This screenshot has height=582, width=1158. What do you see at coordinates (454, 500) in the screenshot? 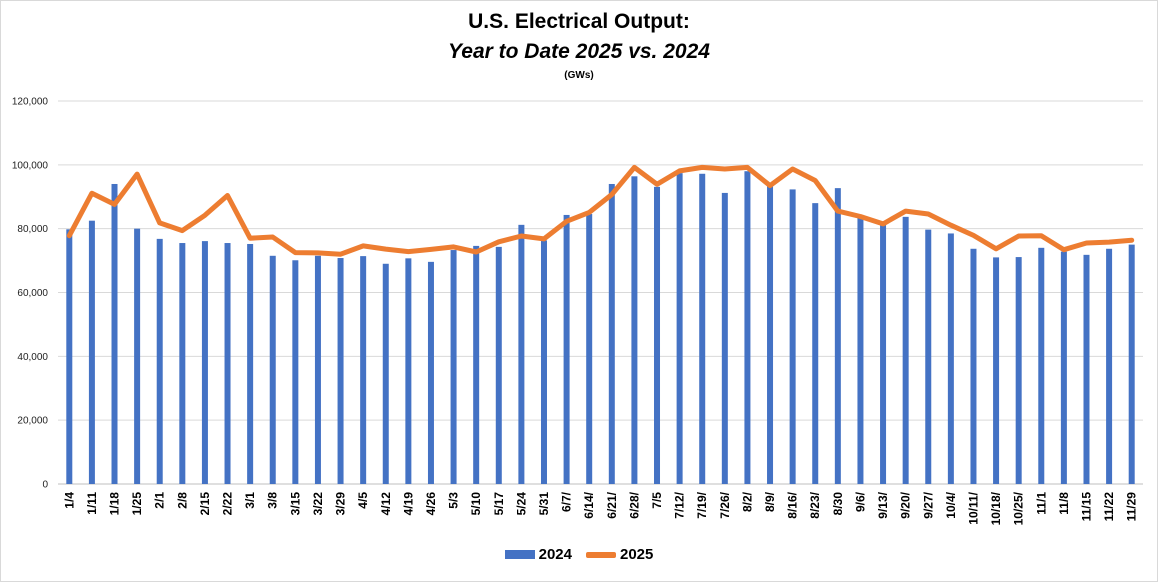
I see `x-tick-label: 5/3` at bounding box center [454, 500].